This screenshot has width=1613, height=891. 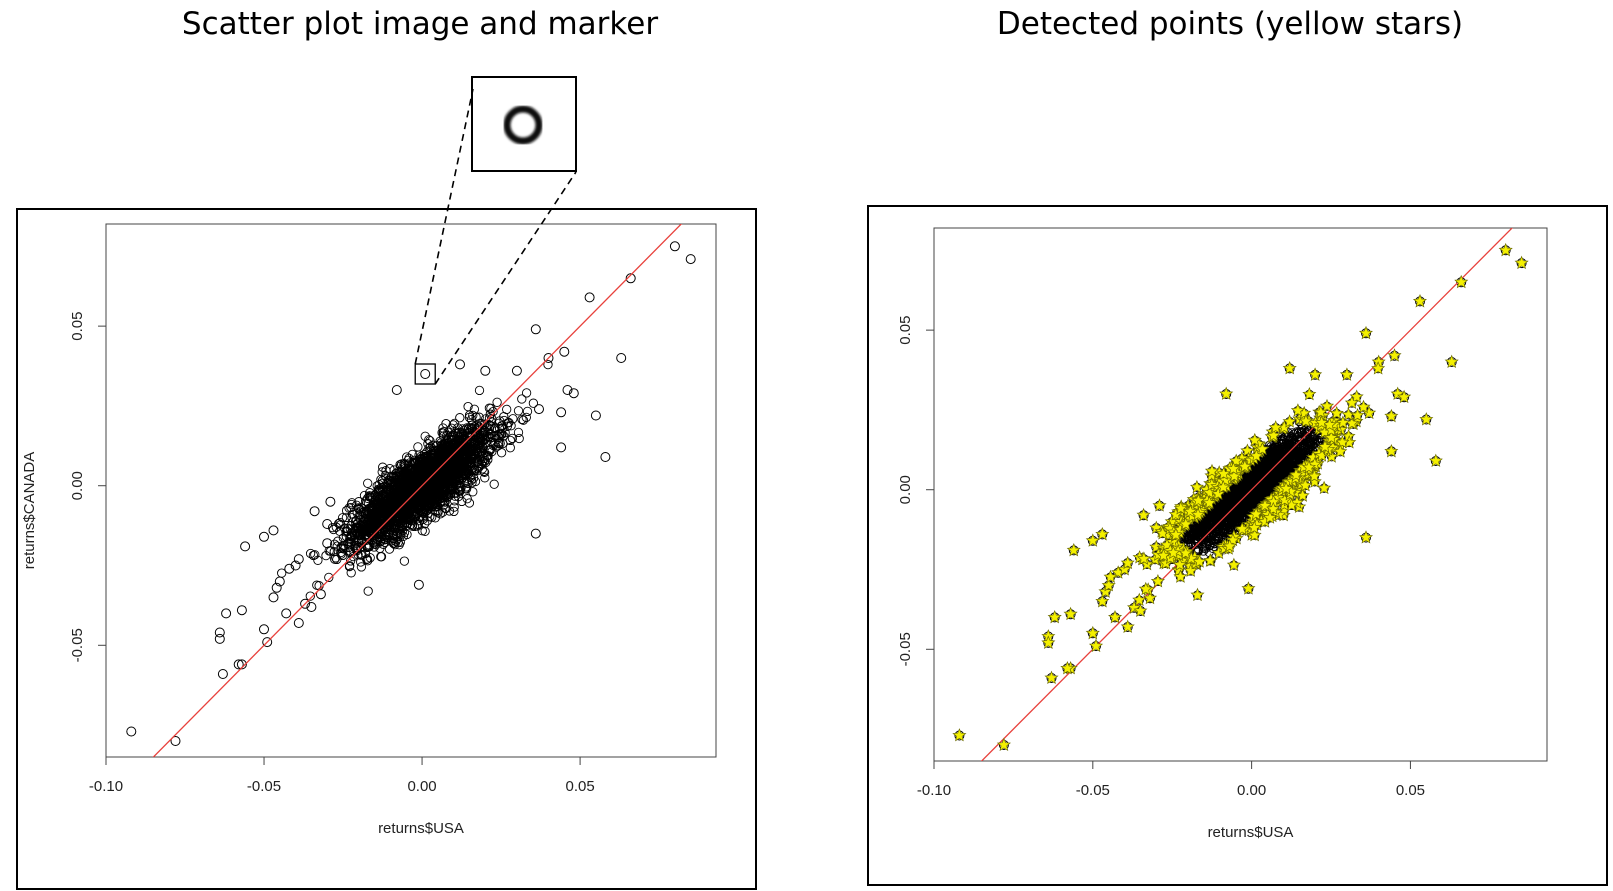 I want to click on x-tick-label: 0.00, so click(x=421, y=786).